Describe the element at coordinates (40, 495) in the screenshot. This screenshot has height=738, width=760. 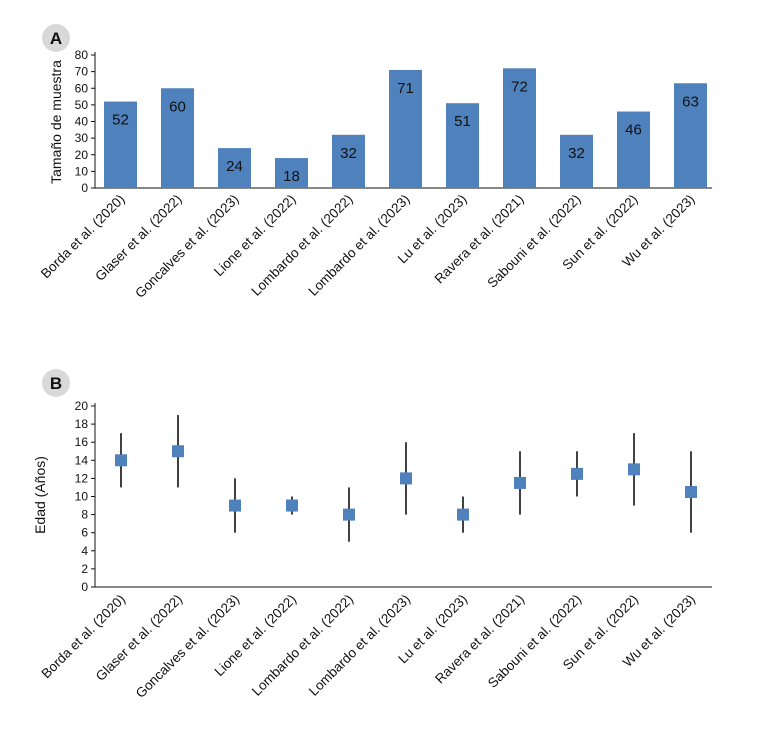
I see `panel-b-y-axis-label: Edad (Años)` at that location.